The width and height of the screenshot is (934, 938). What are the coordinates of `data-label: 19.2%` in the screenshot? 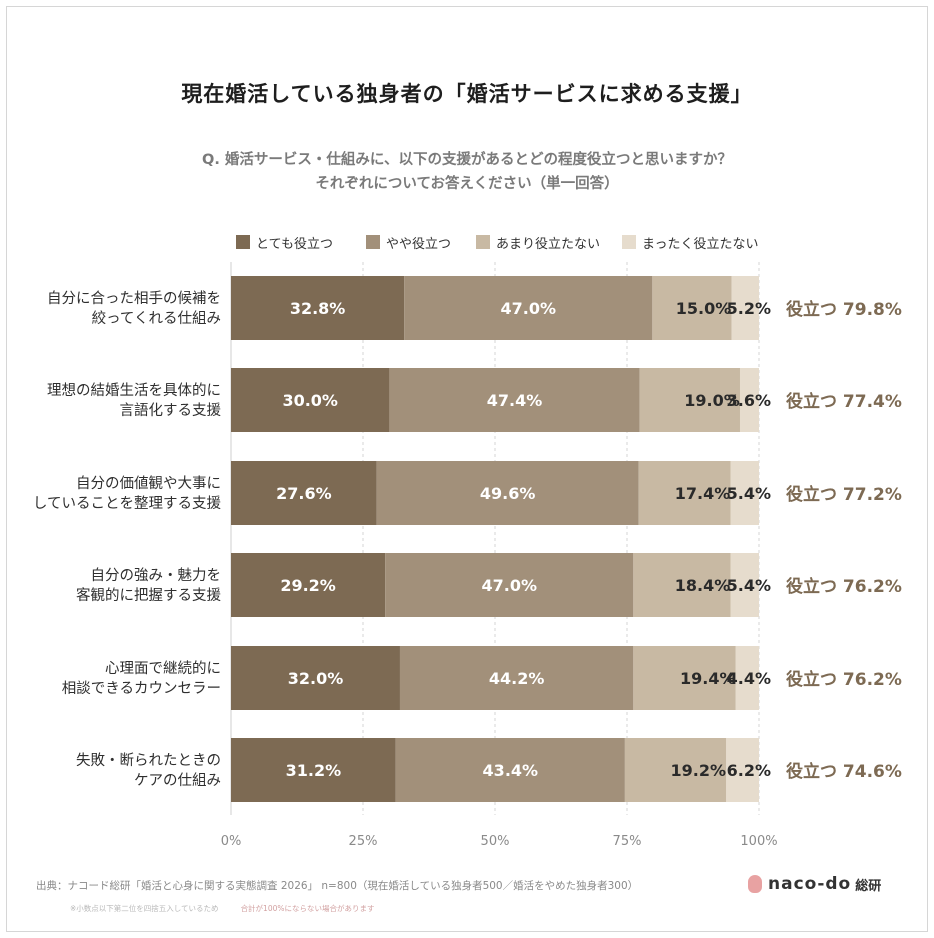 It's located at (699, 770).